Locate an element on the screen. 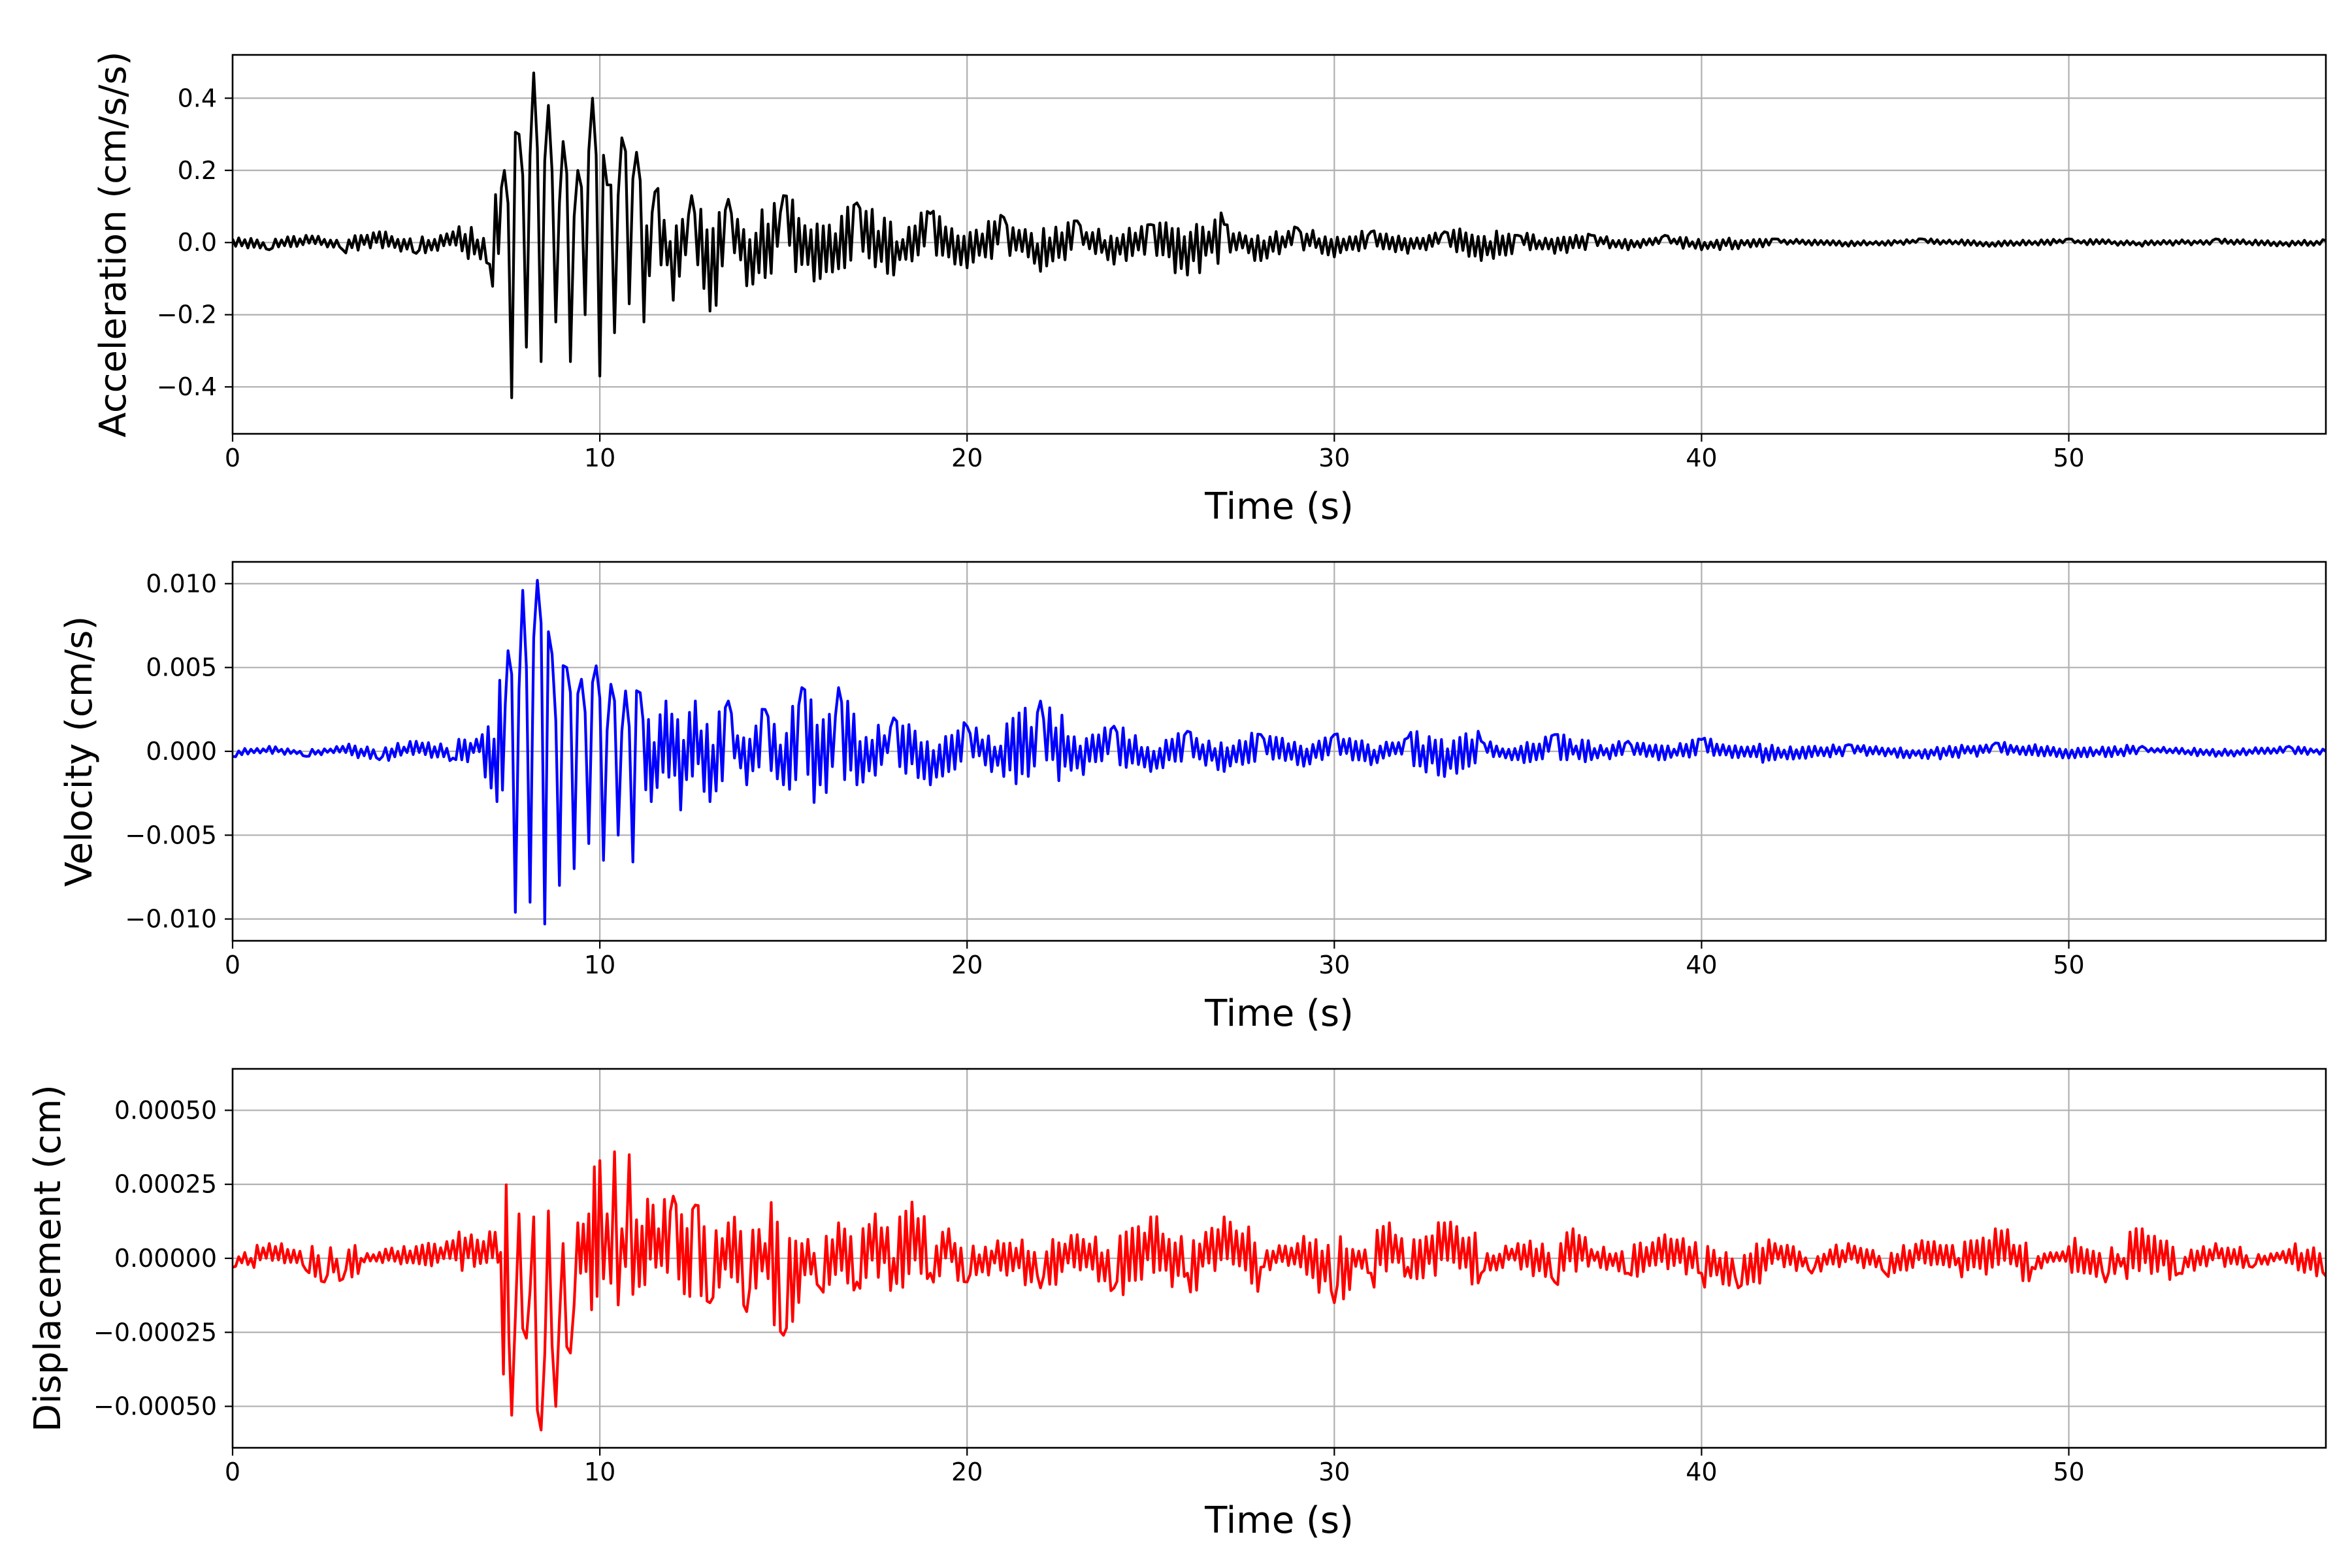 The image size is (2352, 1568). velocity-y-tick-label: −0.005 is located at coordinates (171, 835).